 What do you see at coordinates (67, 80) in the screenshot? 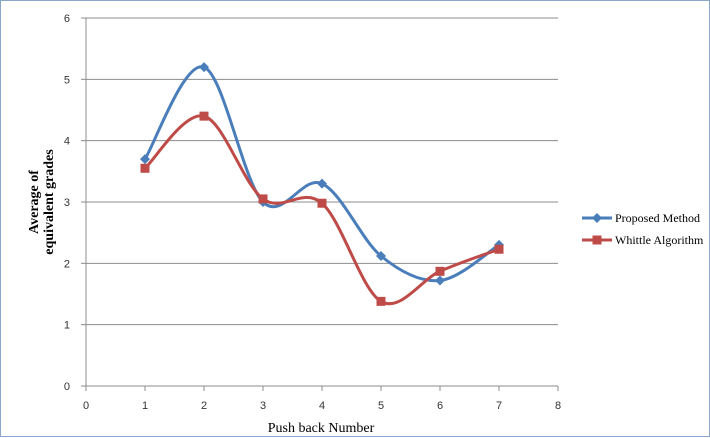
I see `y-tick-label: 5` at bounding box center [67, 80].